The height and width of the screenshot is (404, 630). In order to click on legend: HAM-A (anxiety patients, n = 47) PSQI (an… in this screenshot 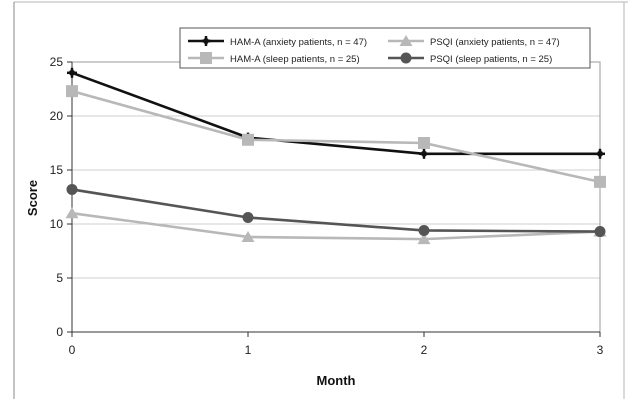, I will do `click(385, 48)`.